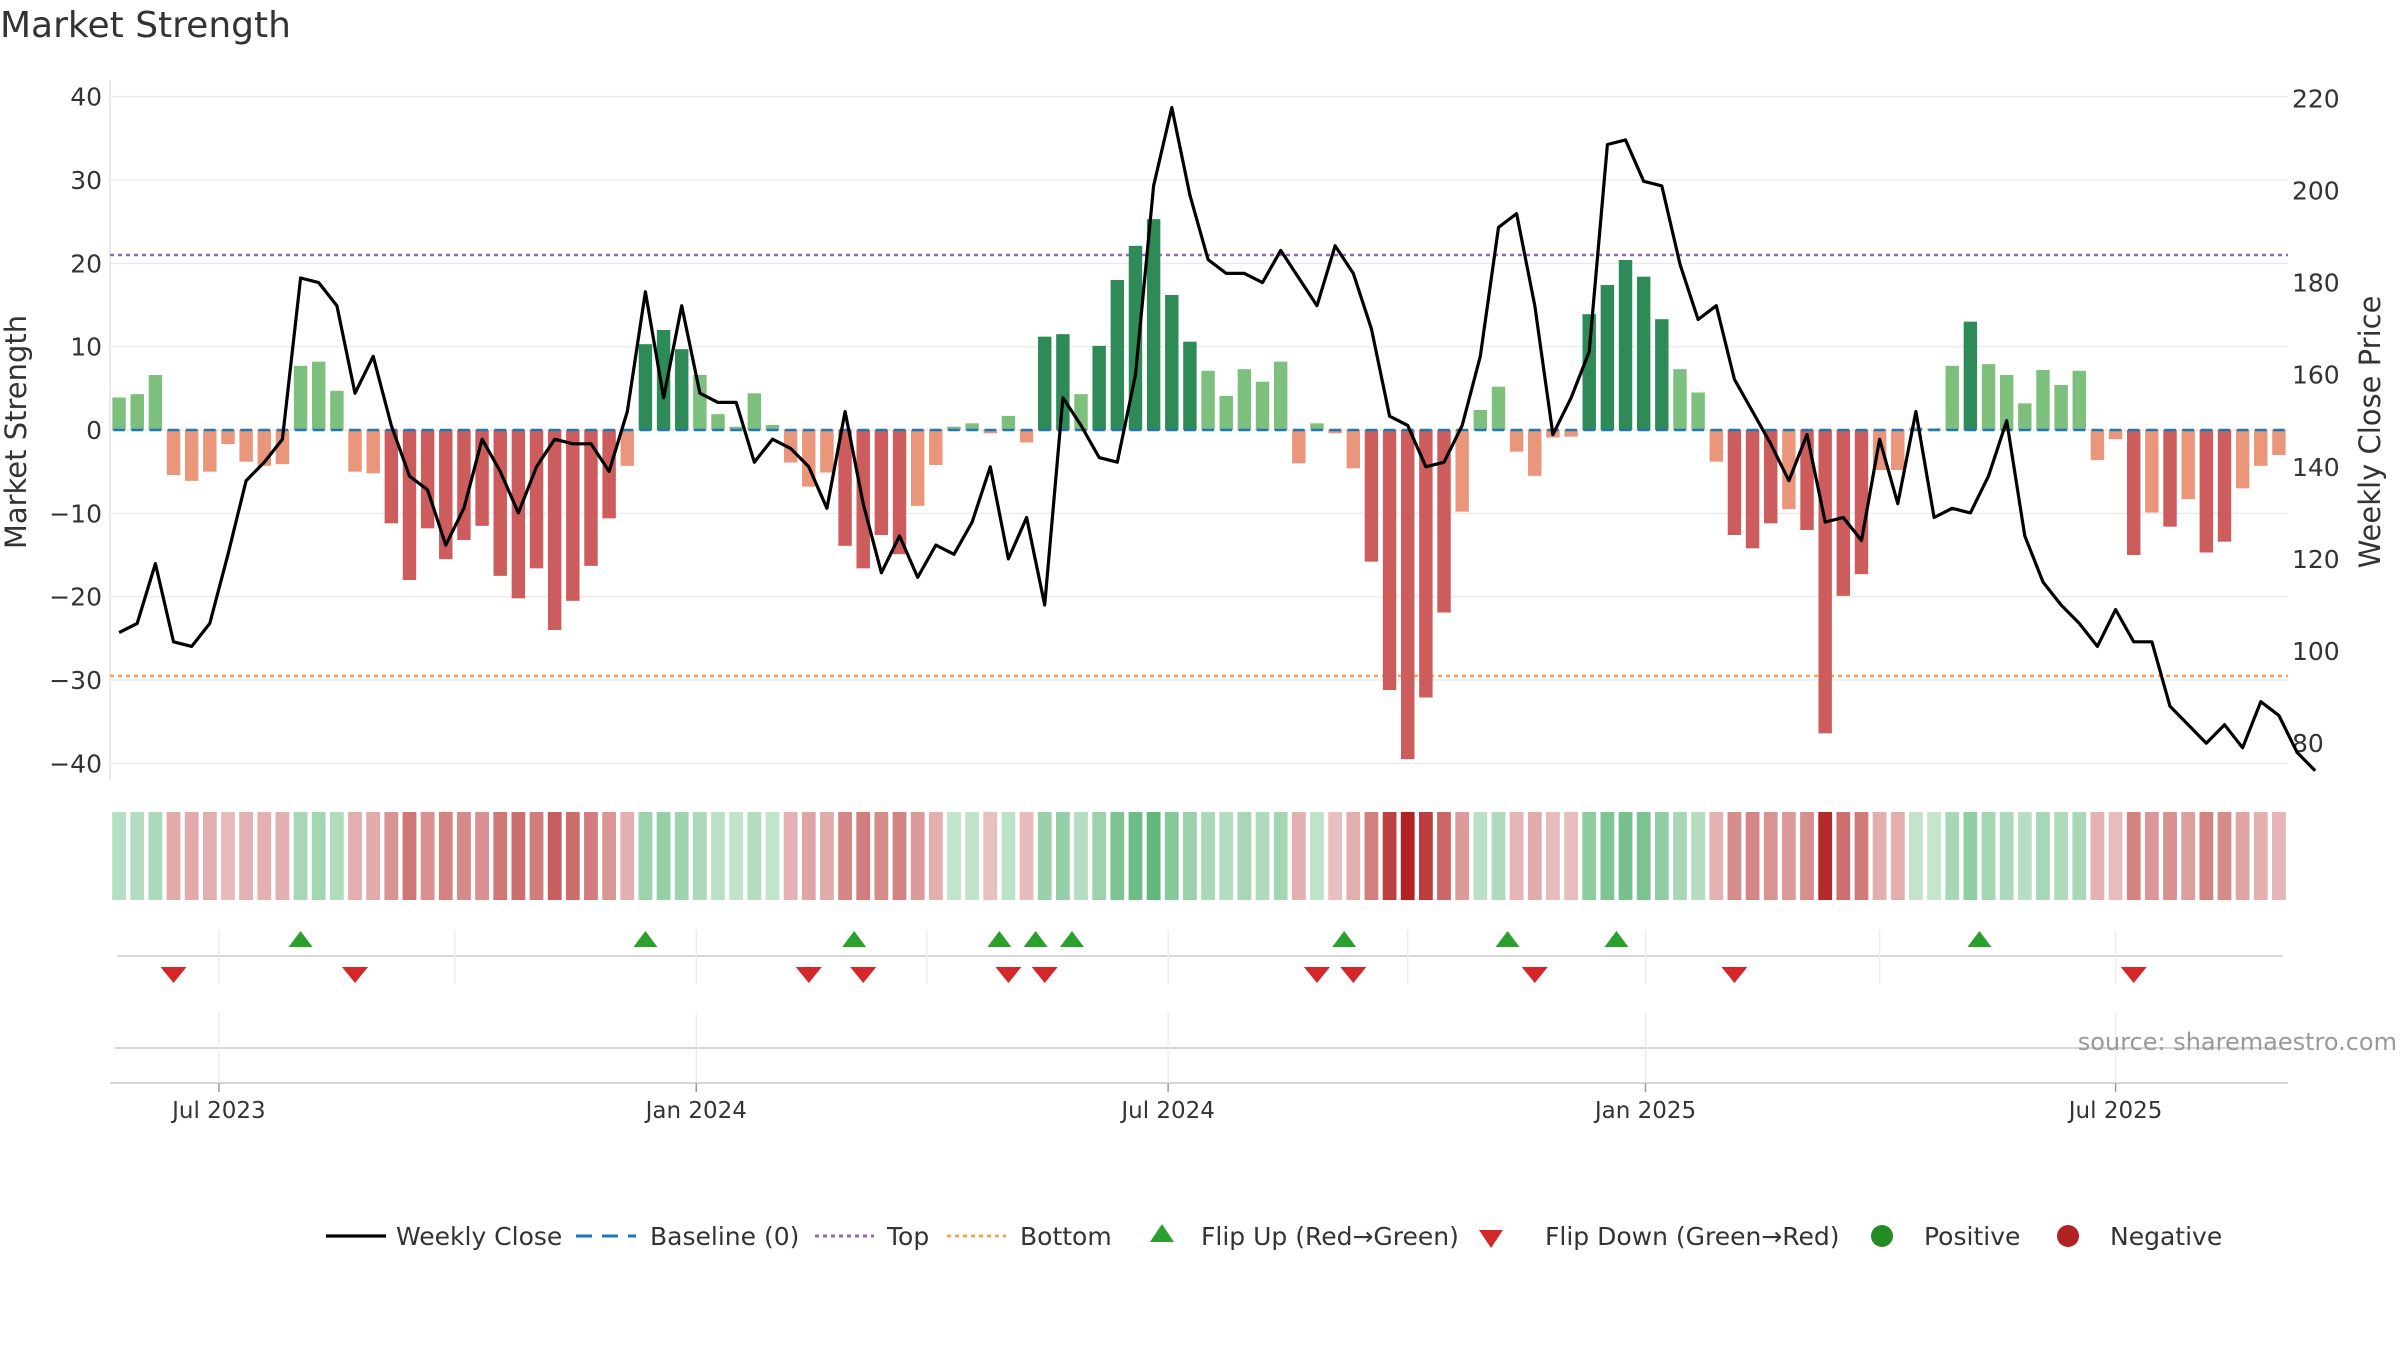 The height and width of the screenshot is (1350, 2400). I want to click on x-tick-label: Jul 2025, so click(2115, 1111).